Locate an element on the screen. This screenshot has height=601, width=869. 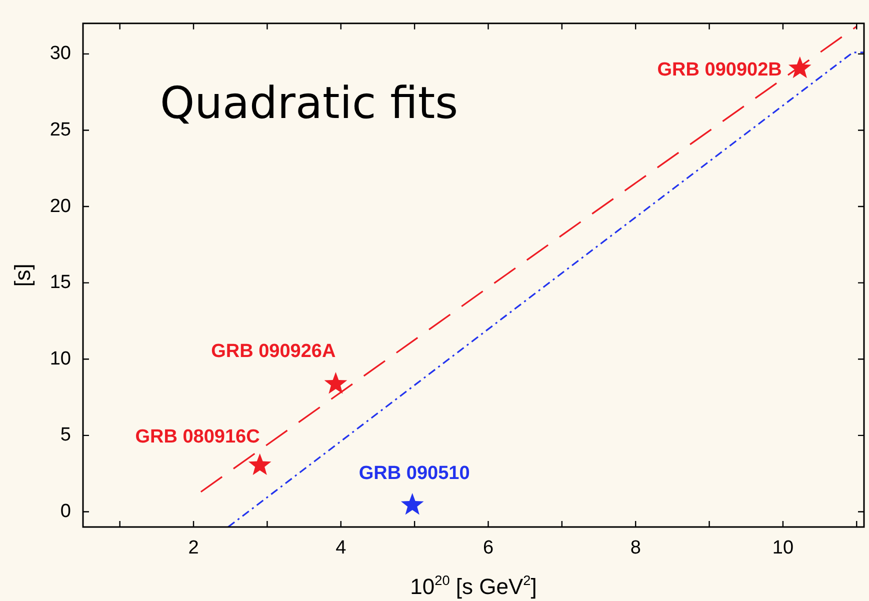
series-label: GRB 090902B is located at coordinates (719, 69).